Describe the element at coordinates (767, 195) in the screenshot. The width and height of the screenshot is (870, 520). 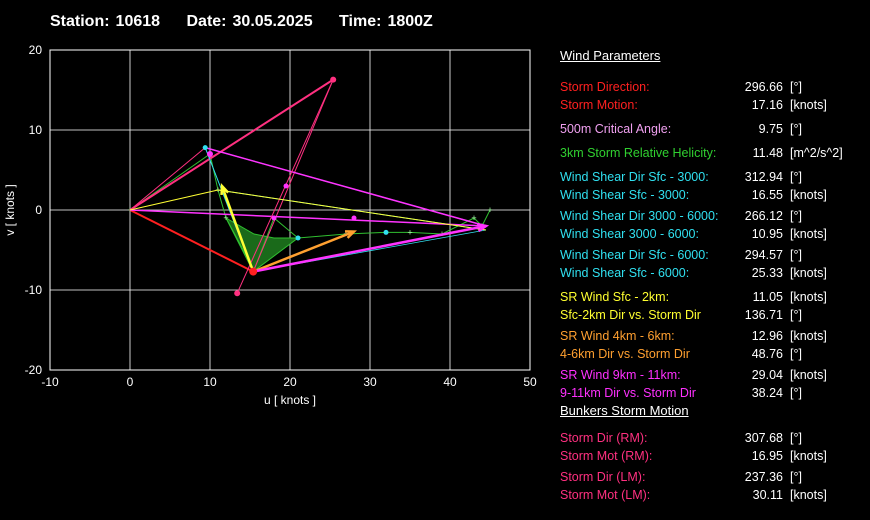
I see `wind-param-value: 16.55` at that location.